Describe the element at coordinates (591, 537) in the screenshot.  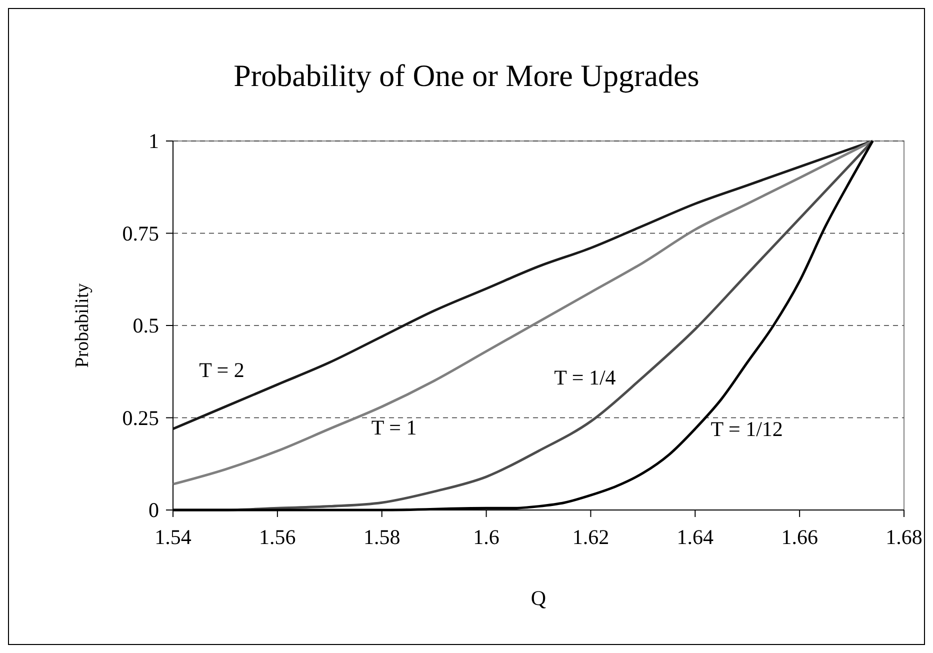
I see `x-tick-label: 1.62` at that location.